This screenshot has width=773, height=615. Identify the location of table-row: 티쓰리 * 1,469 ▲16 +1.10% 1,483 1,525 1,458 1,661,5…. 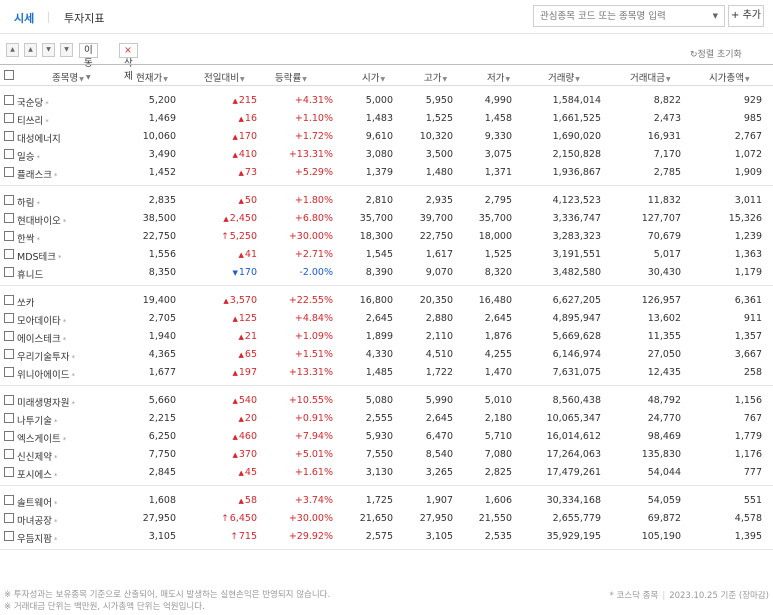
(386, 119).